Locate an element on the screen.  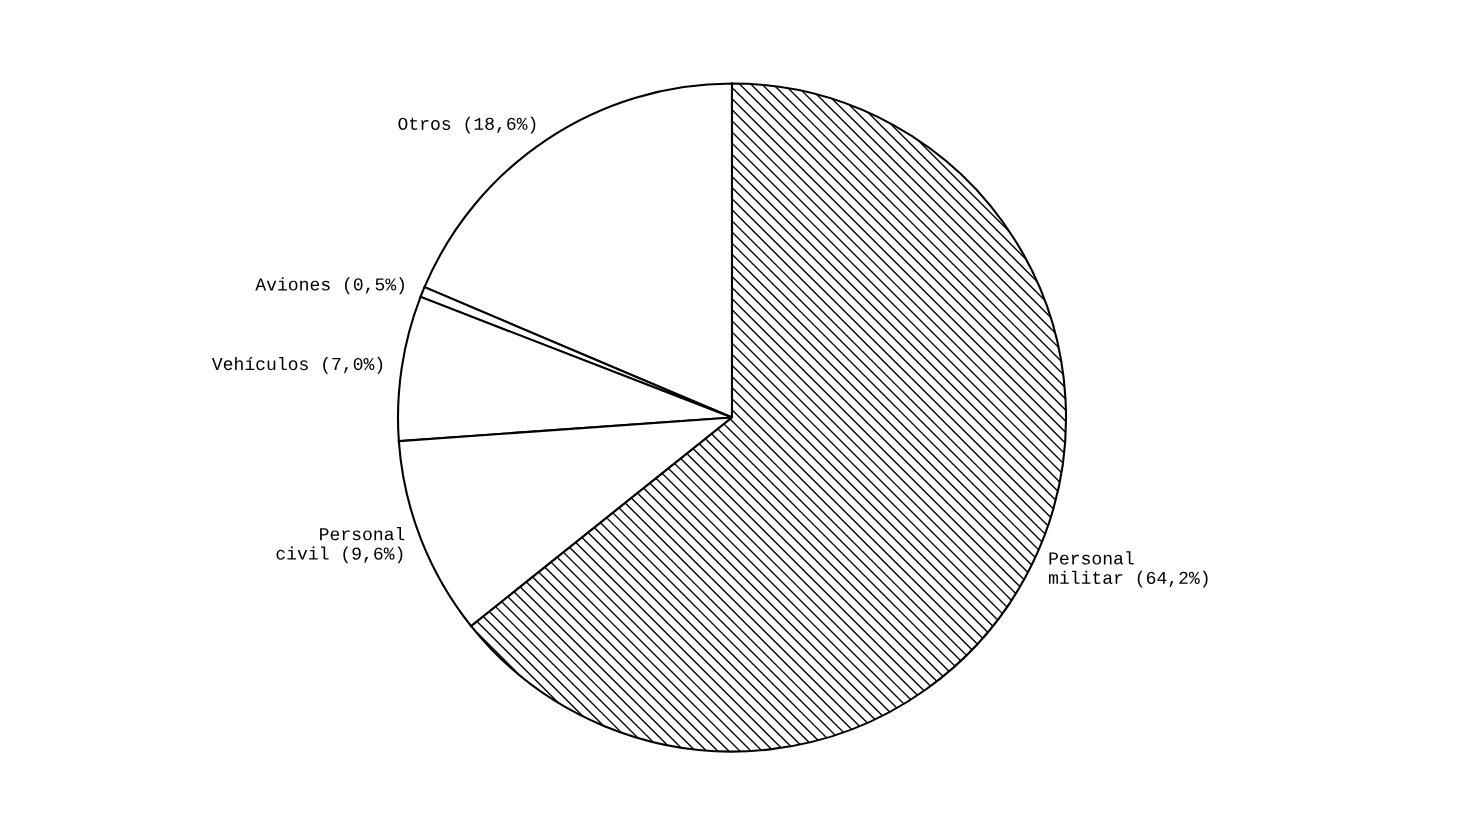
slice-label: Aviones (0,5%) is located at coordinates (329, 286).